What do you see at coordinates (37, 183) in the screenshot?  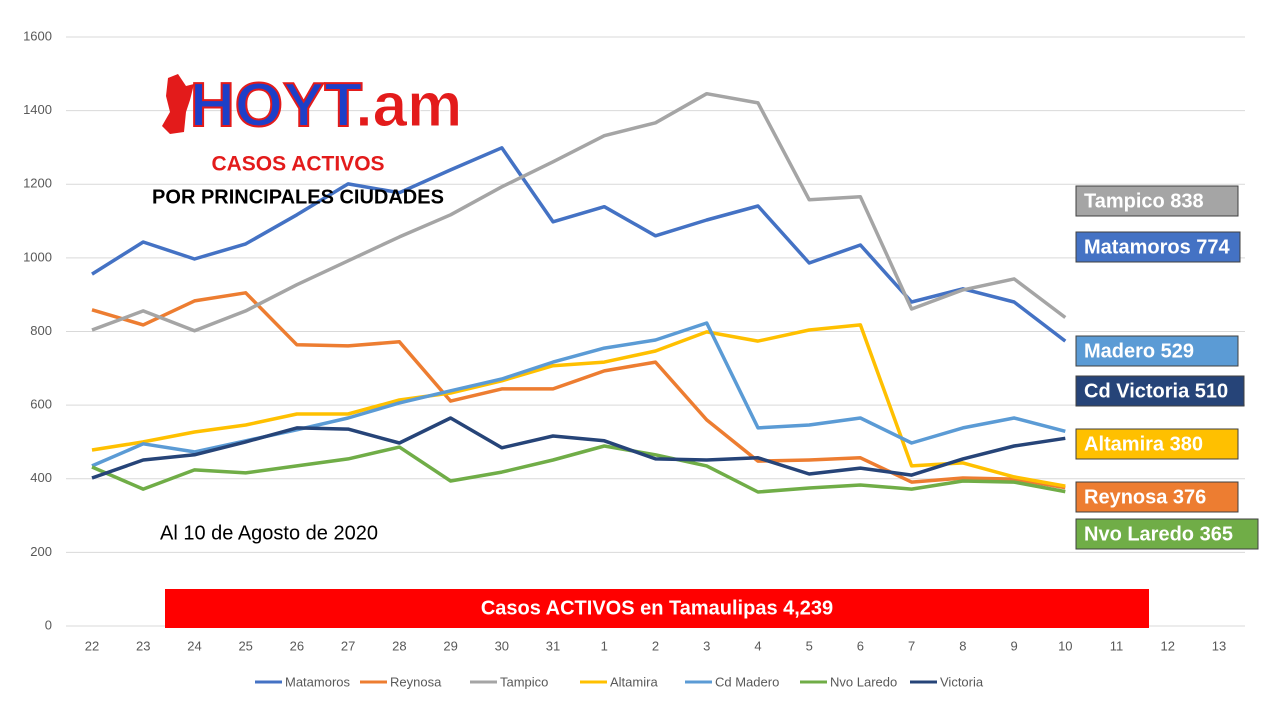 I see `y-tick-label: 1200` at bounding box center [37, 183].